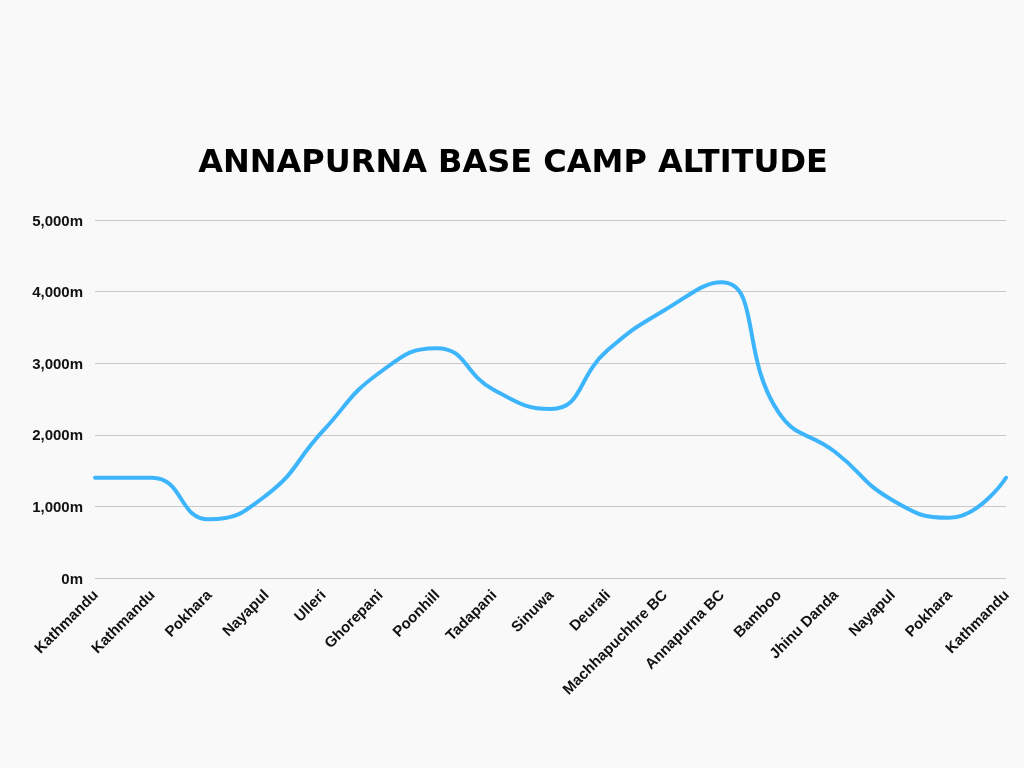 This screenshot has width=1024, height=768. Describe the element at coordinates (513, 161) in the screenshot. I see `chart-title: ANNAPURNA BASE CAMP ALTITUDE` at that location.